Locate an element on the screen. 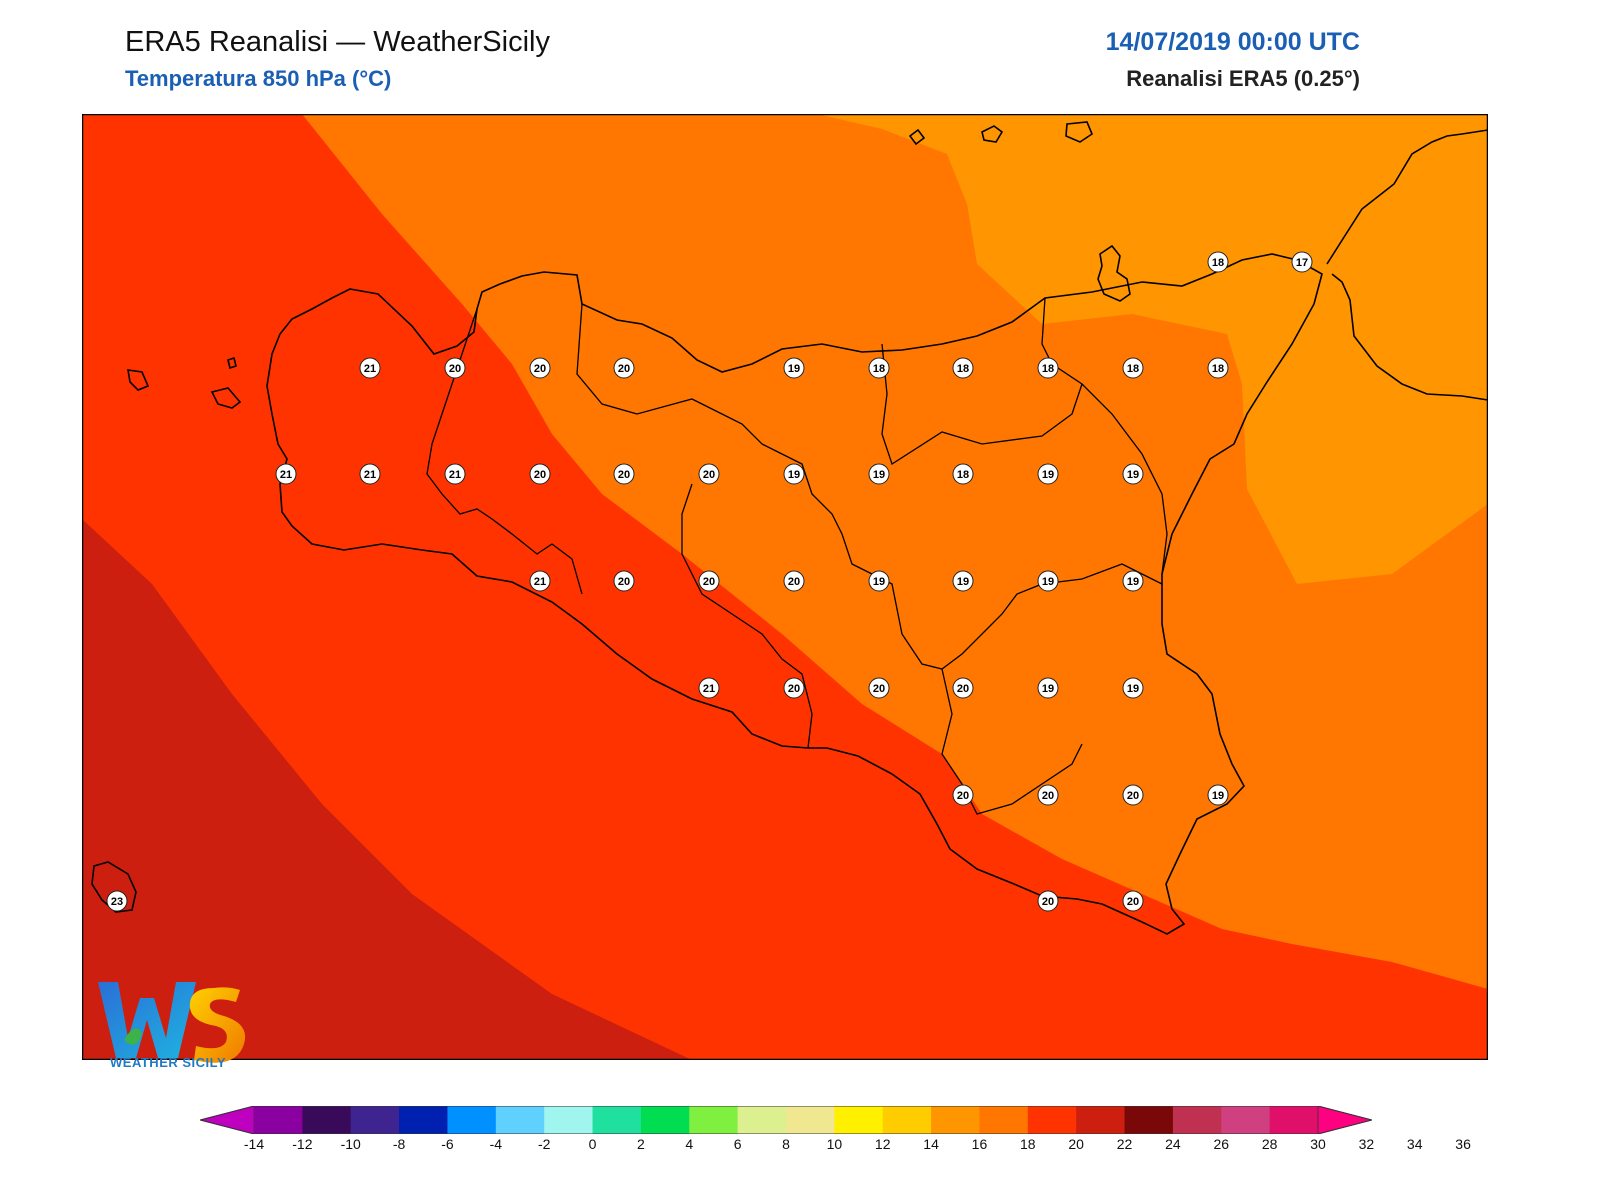 The image size is (1600, 1200). map-subtitle: Temperatura 850 hPa (°C) is located at coordinates (258, 78).